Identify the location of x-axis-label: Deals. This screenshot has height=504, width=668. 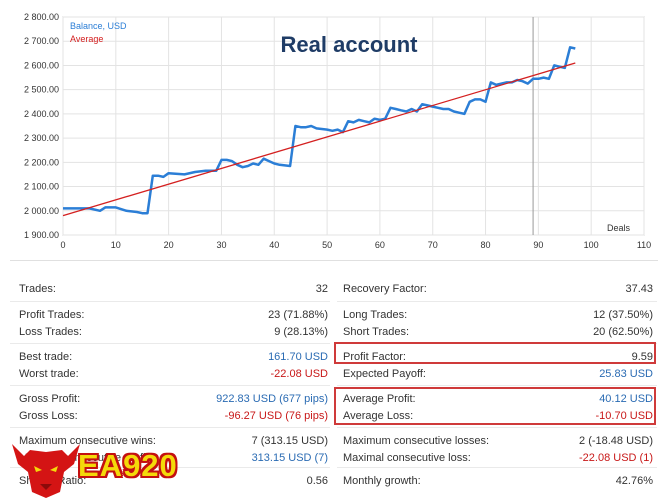
(619, 228).